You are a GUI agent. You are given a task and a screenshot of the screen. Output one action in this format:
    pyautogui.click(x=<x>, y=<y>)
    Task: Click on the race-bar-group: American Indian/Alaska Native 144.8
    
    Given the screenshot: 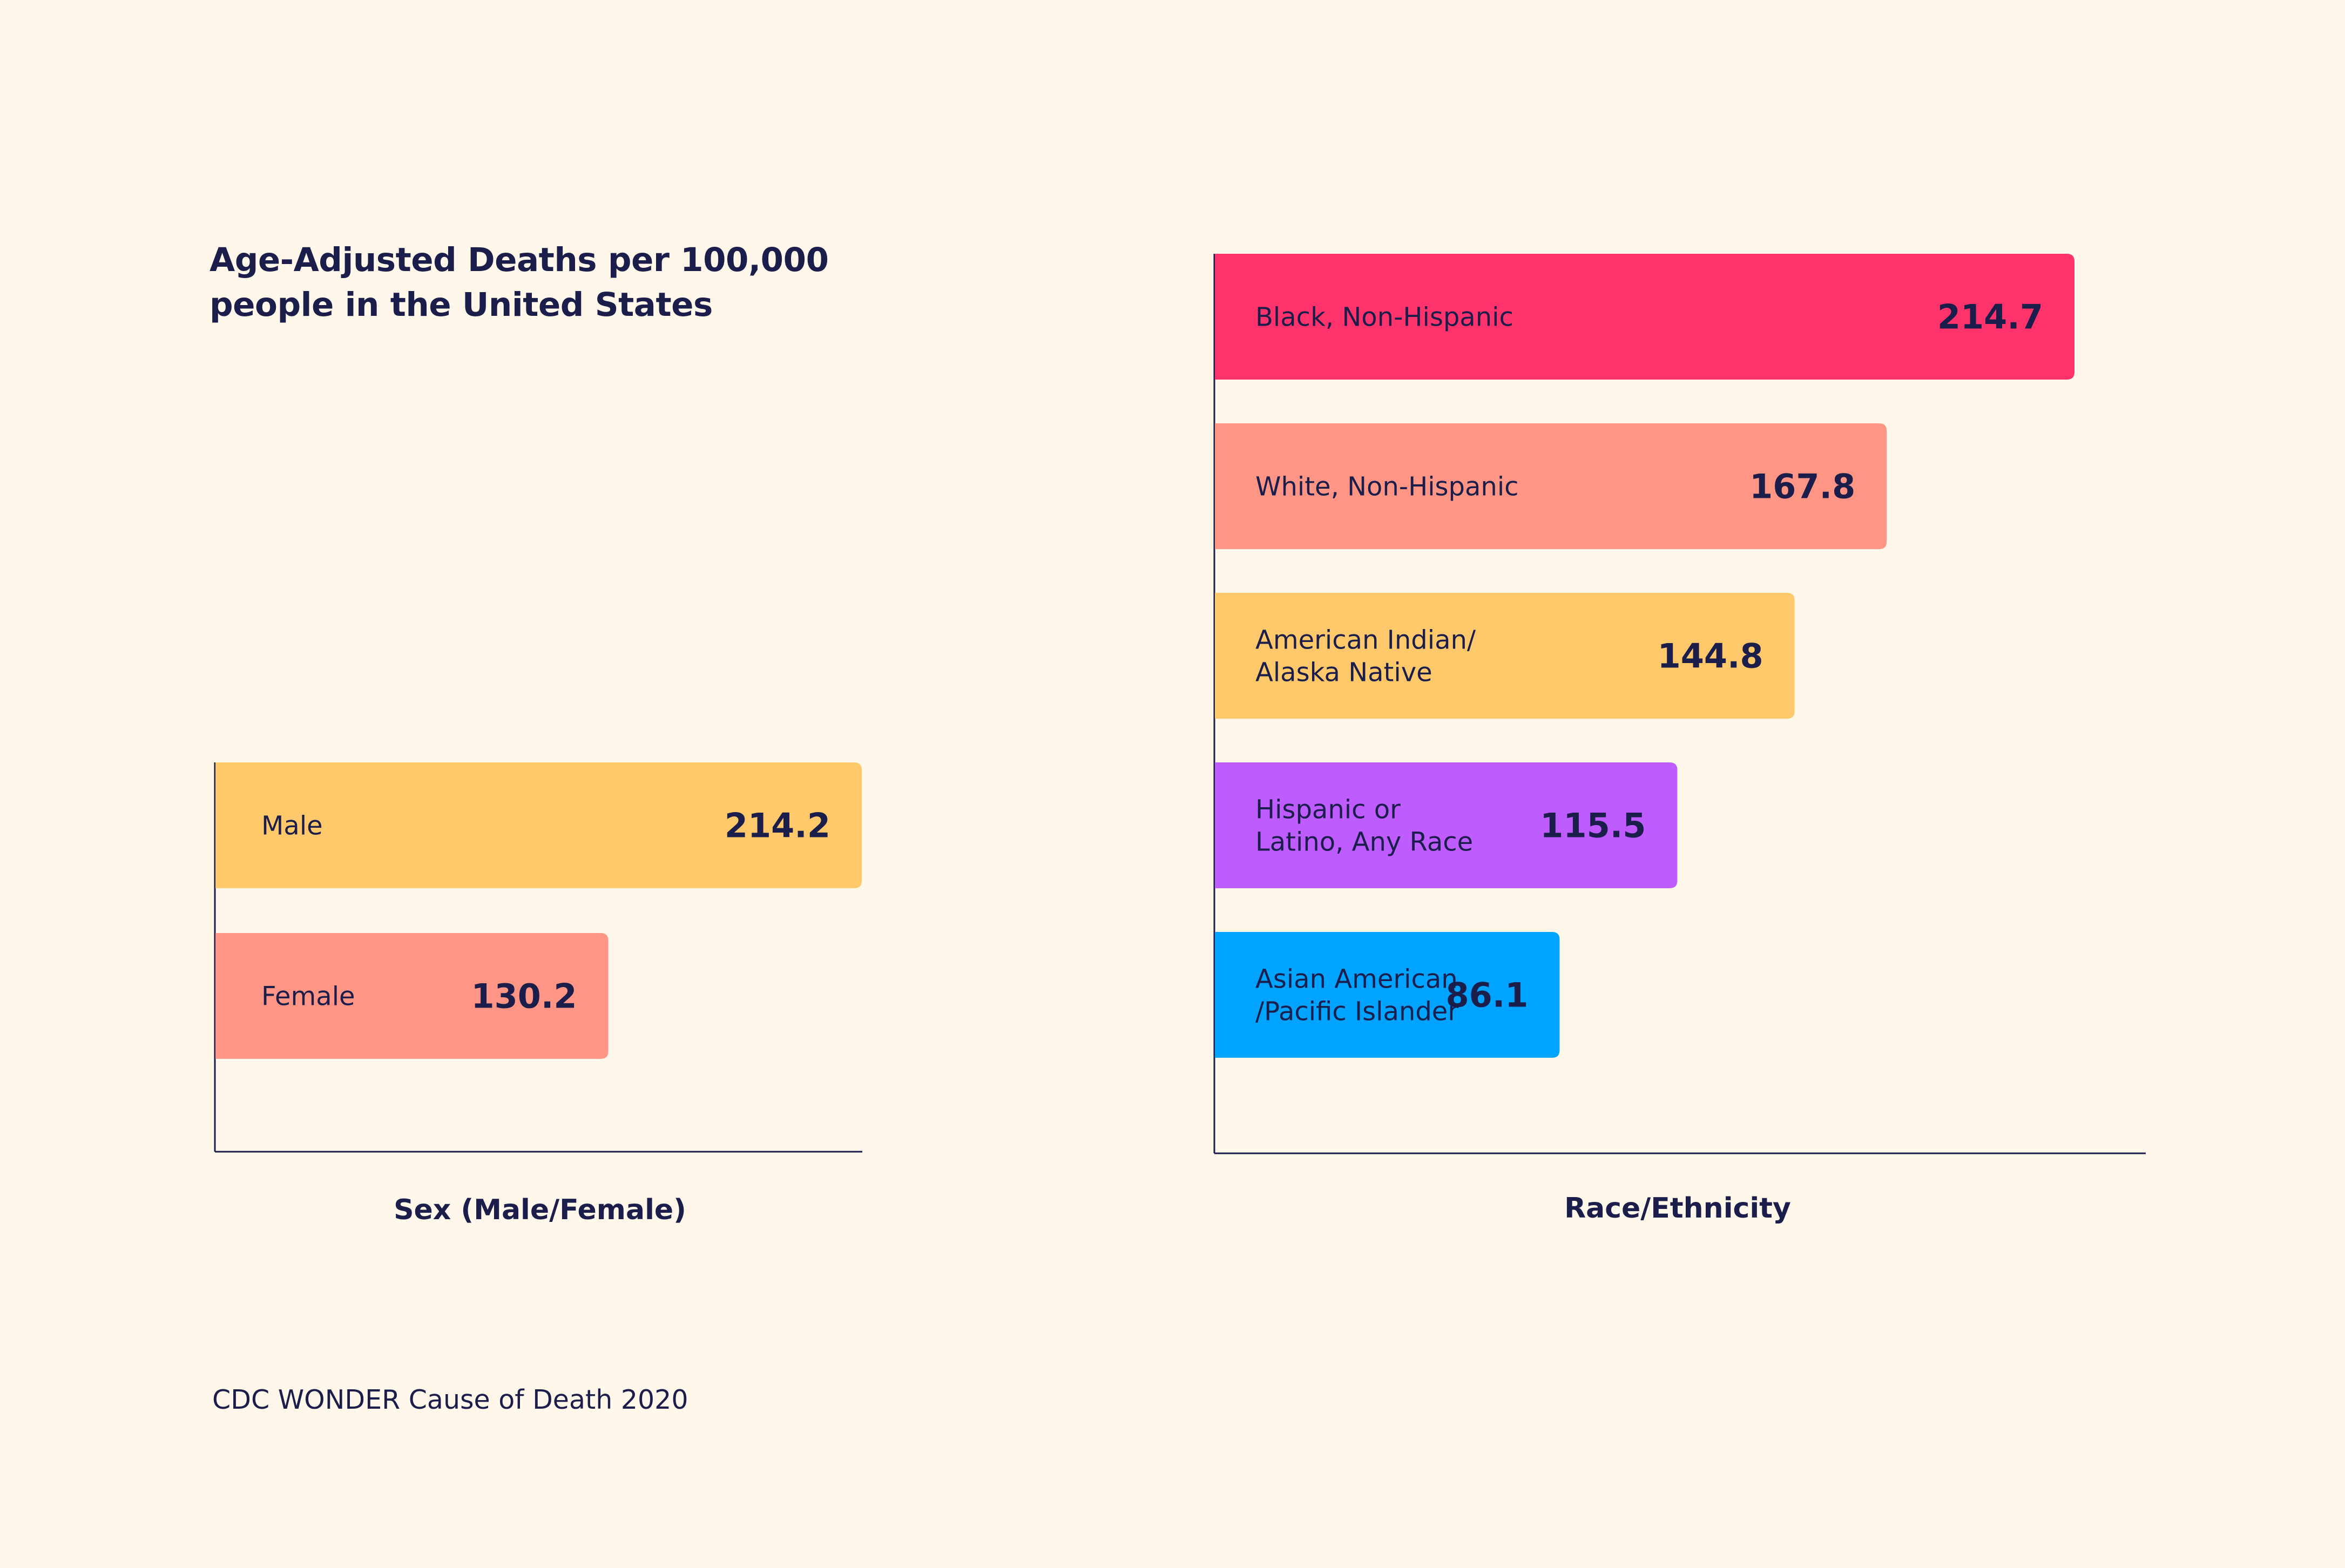 What is the action you would take?
    pyautogui.click(x=1505, y=656)
    